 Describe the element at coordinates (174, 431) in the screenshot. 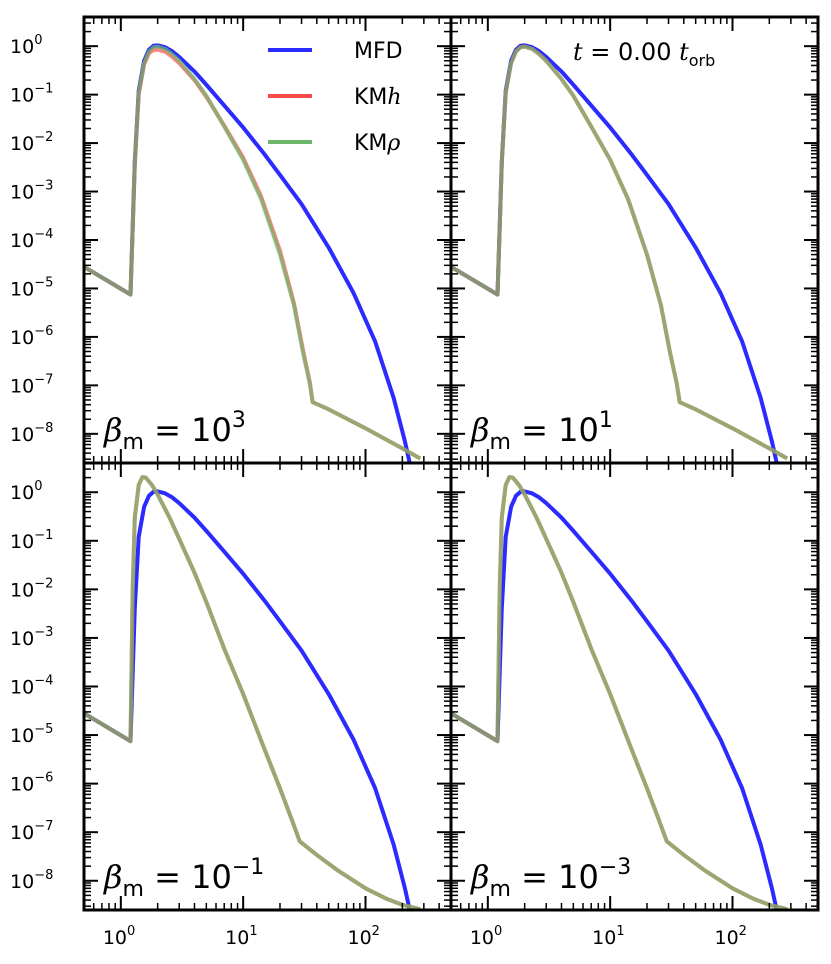

I see `panel-label-beta: βm = 103` at that location.